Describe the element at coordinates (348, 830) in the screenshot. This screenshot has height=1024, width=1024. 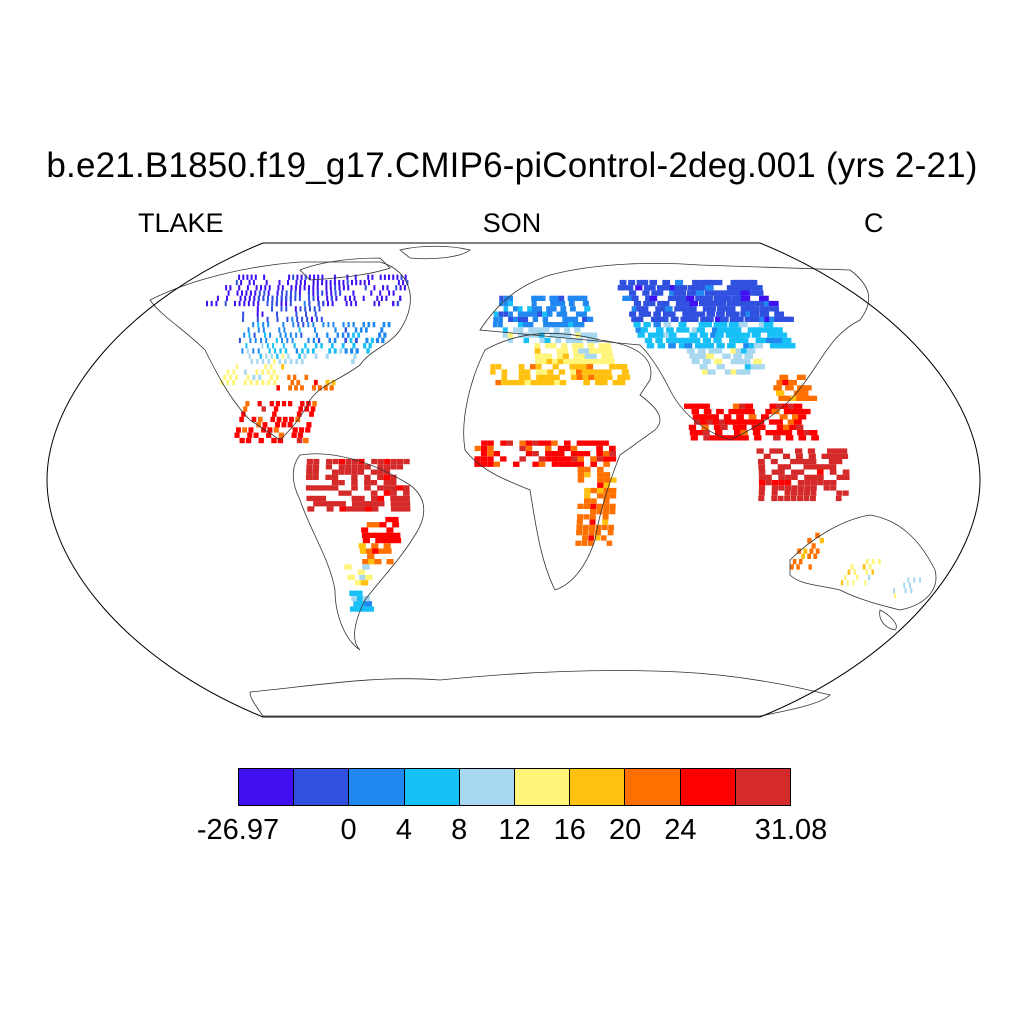
I see `colorbar-tick-label: 0` at that location.